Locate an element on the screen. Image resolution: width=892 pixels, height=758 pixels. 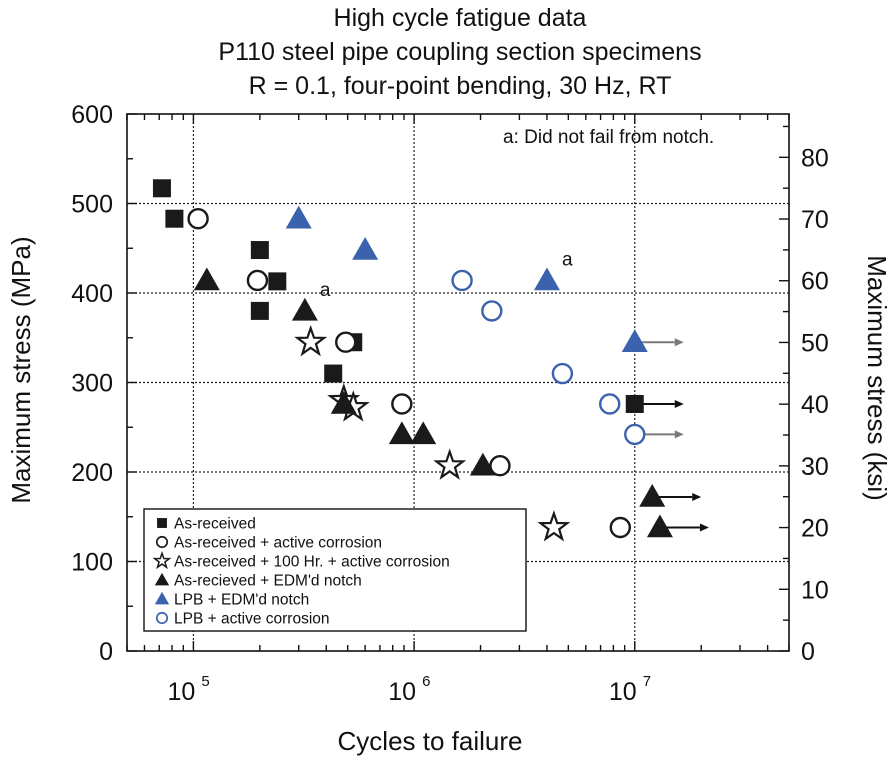
y-tick-label-right: 70 is located at coordinates (815, 220).